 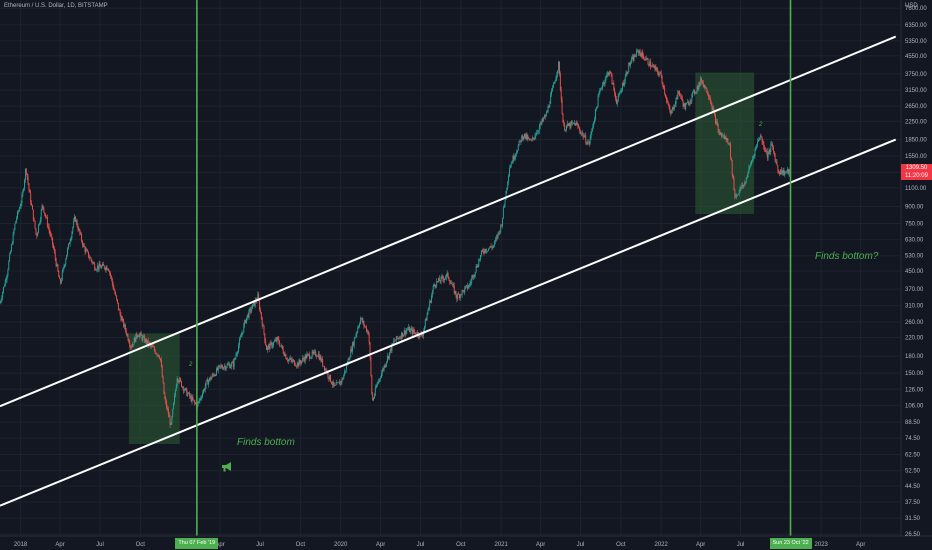 What do you see at coordinates (226, 467) in the screenshot?
I see `megaphone-icon` at bounding box center [226, 467].